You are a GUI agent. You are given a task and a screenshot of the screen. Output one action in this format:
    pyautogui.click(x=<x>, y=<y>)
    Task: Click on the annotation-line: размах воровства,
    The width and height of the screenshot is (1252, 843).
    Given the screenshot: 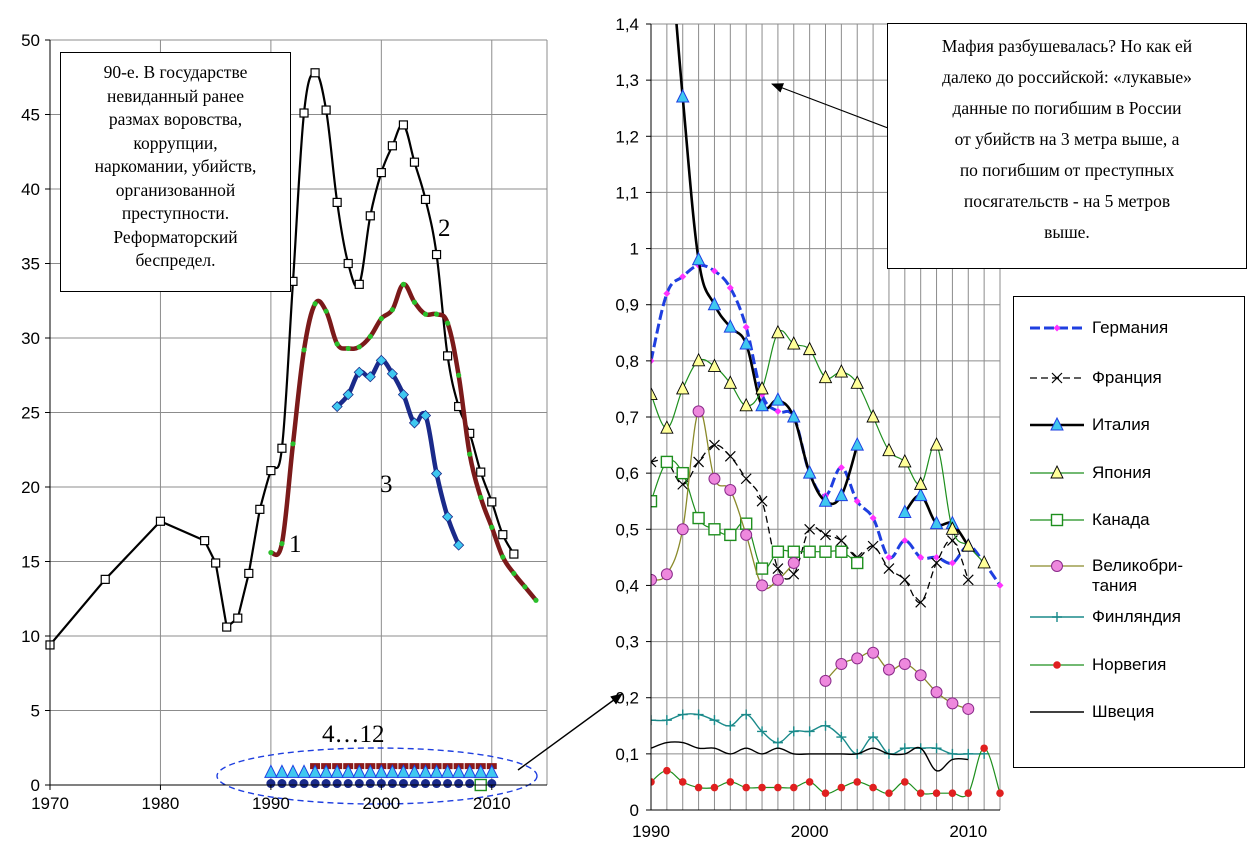 What is the action you would take?
    pyautogui.click(x=175, y=119)
    